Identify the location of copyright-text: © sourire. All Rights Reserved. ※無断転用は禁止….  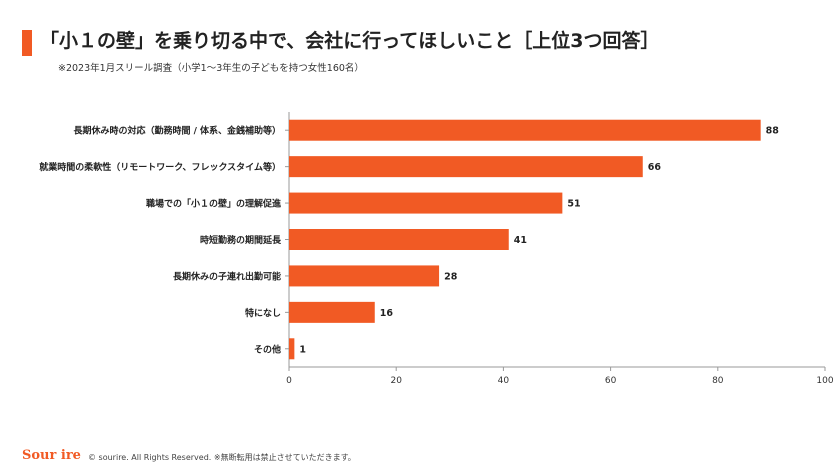
(222, 457).